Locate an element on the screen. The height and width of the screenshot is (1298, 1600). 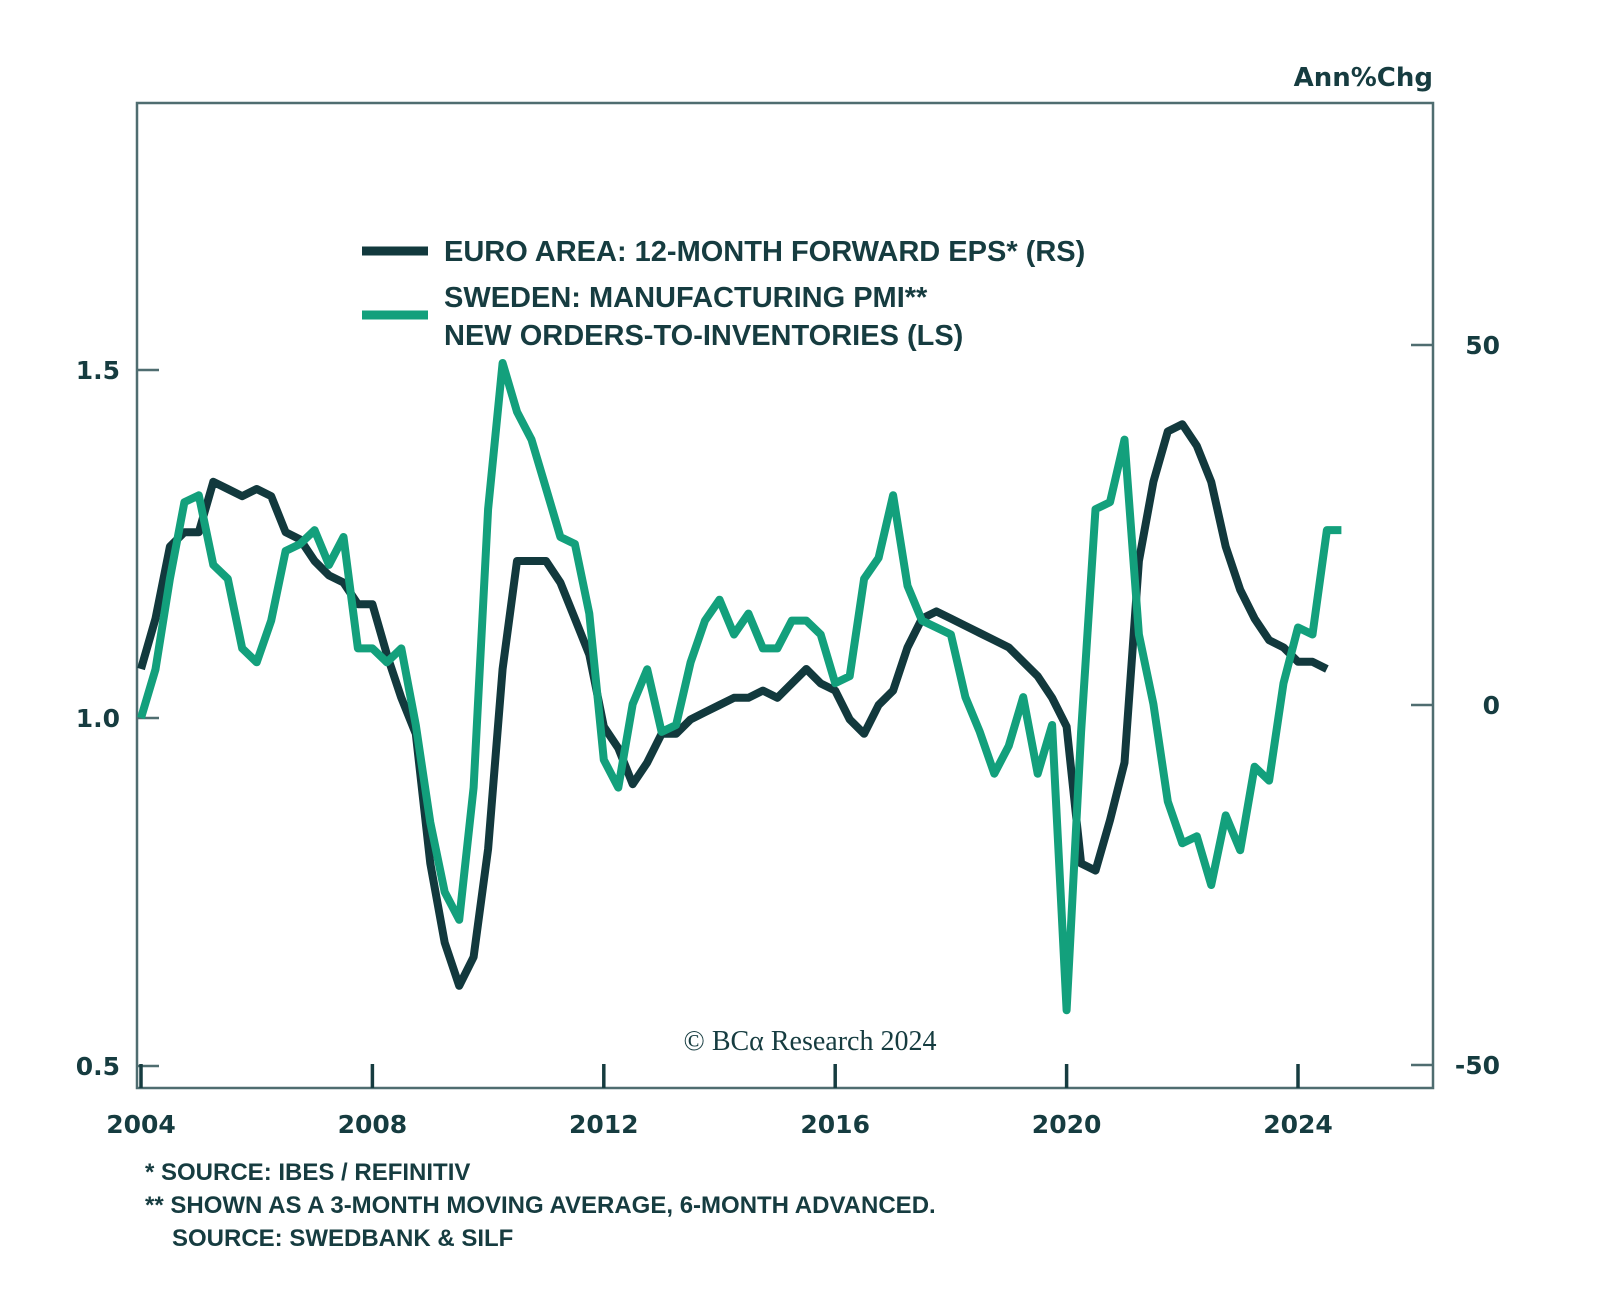
footnote-3: SOURCE: SWEDBANK & SILF is located at coordinates (342, 1238).